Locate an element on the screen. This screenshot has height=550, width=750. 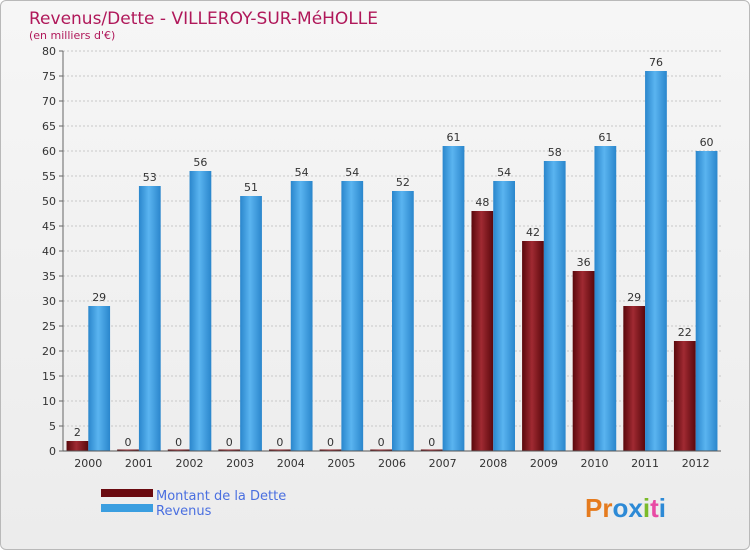
x-tick-label: 2011 is located at coordinates (645, 463).